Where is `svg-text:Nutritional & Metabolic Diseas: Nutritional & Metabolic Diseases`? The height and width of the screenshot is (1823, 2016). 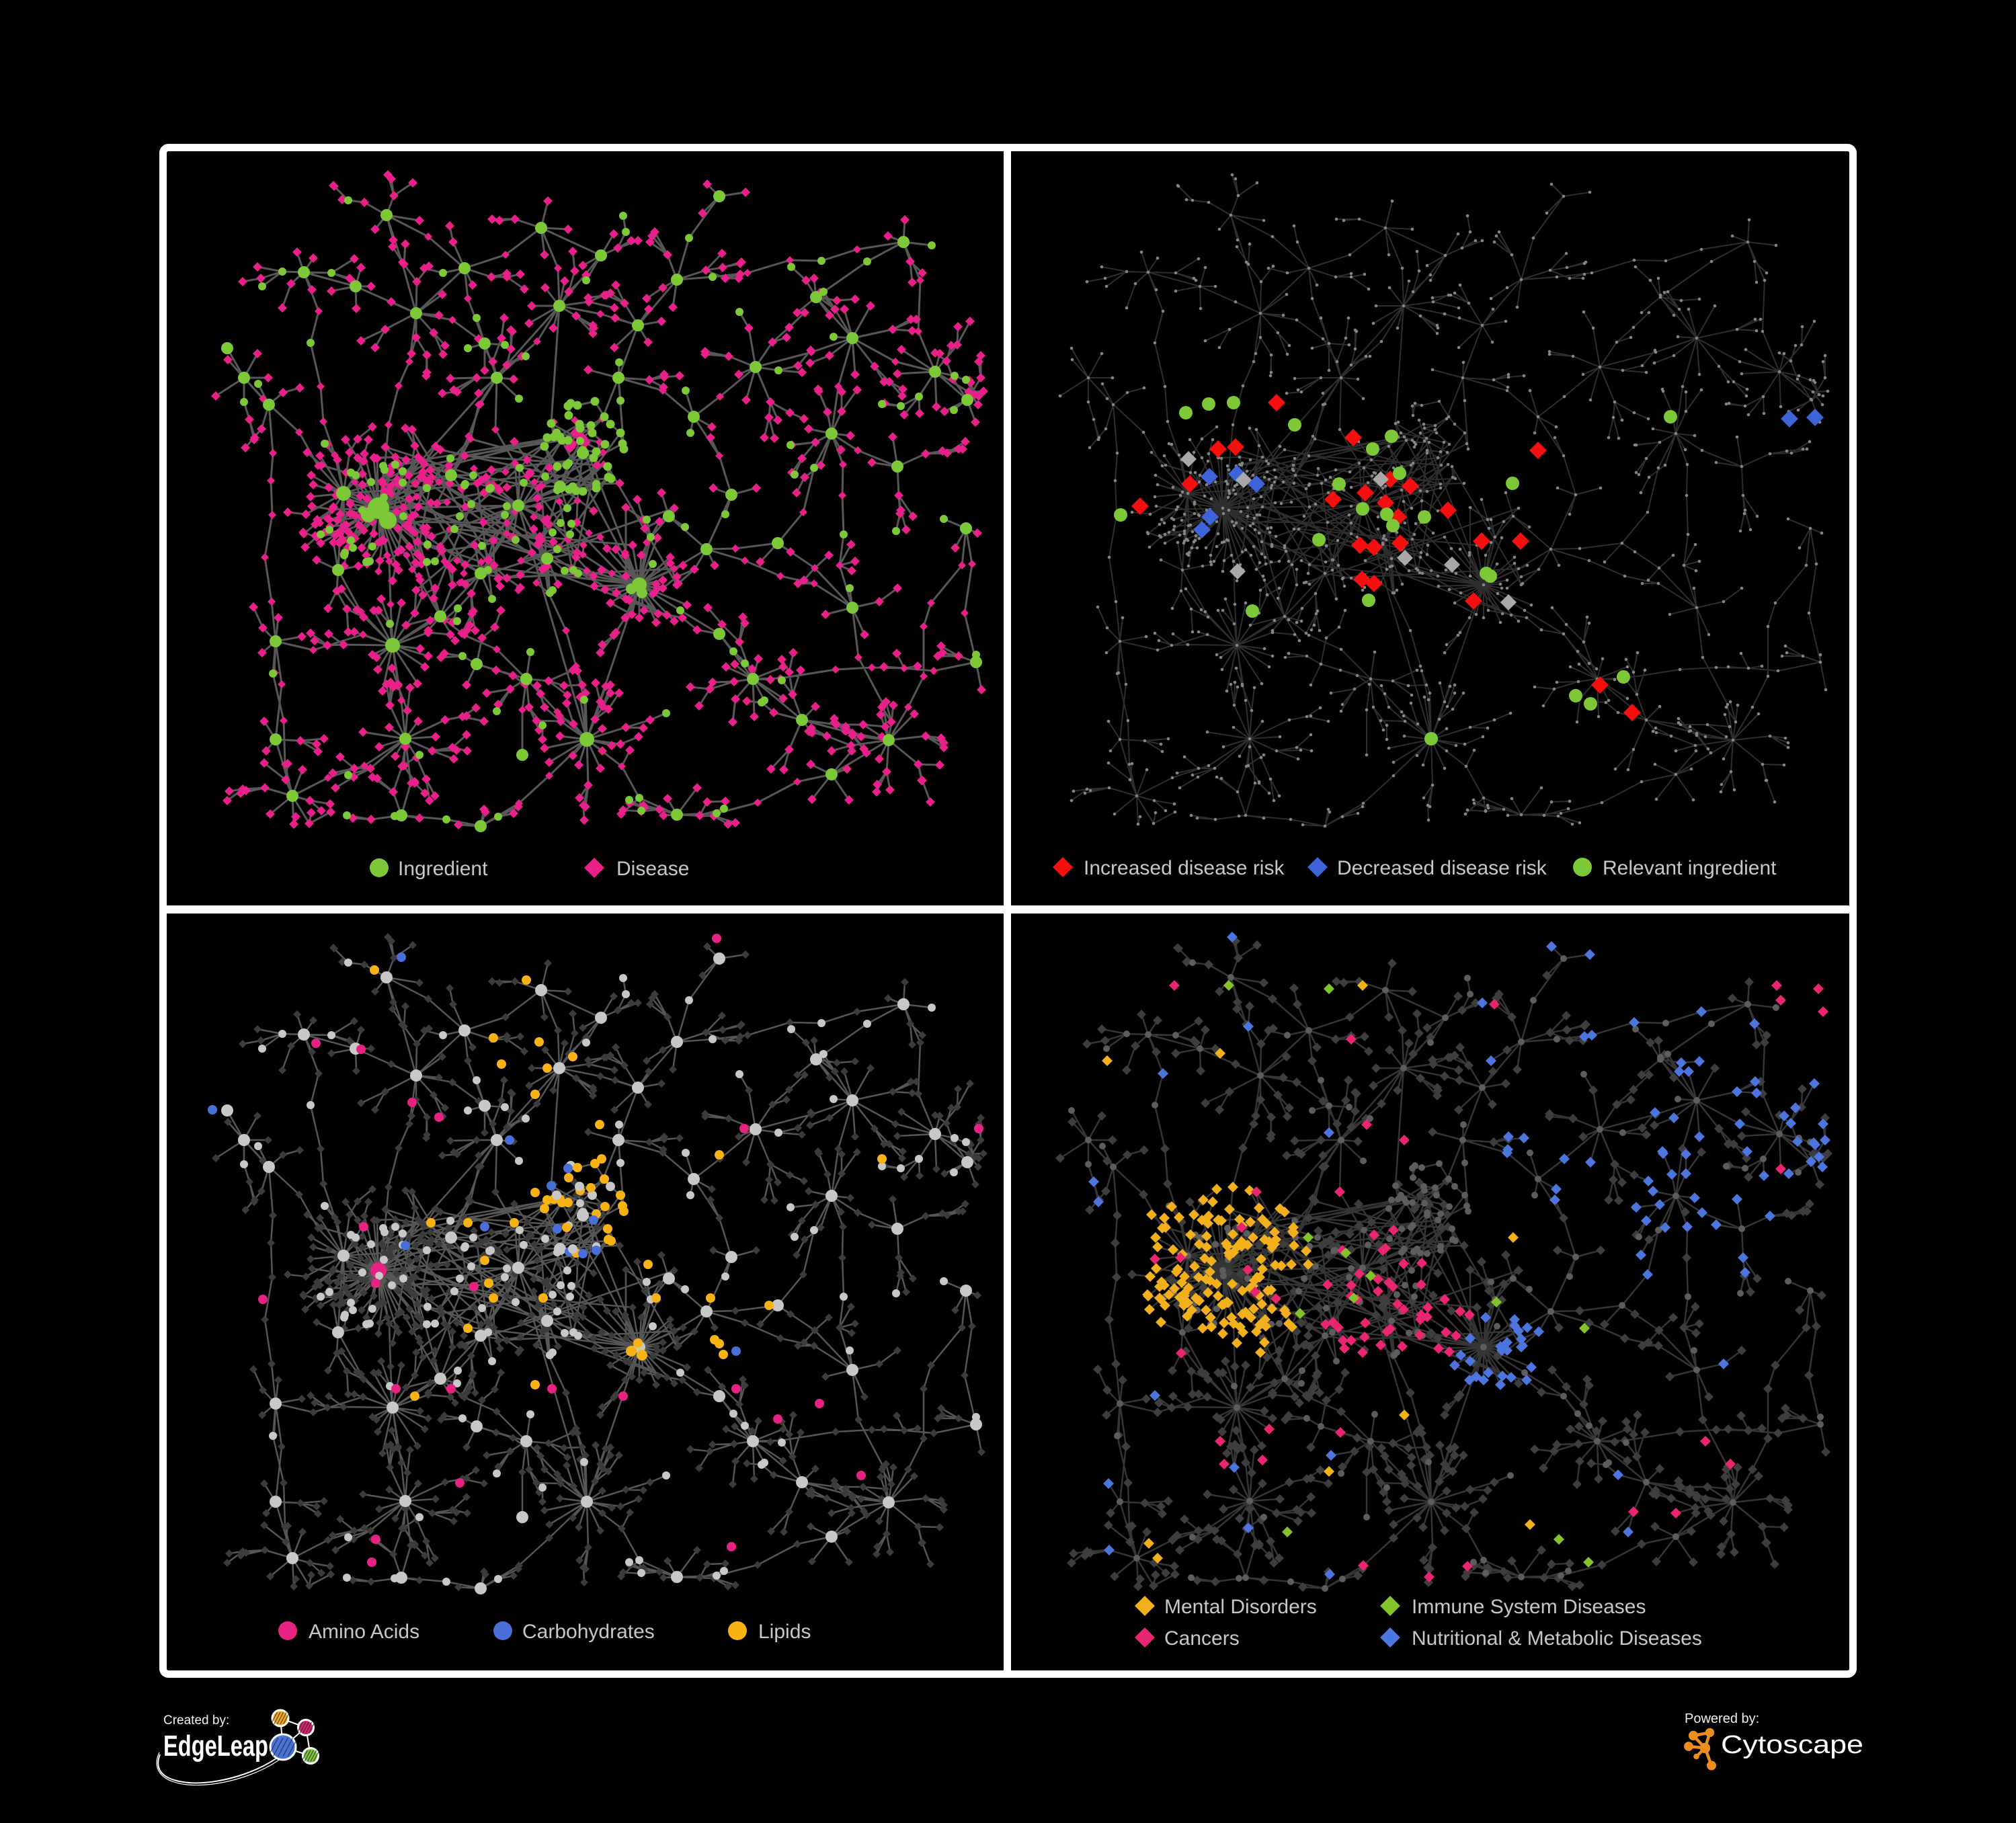 svg-text:Nutritional & Metabolic Diseas: Nutritional & Metabolic Diseases is located at coordinates (1557, 1639).